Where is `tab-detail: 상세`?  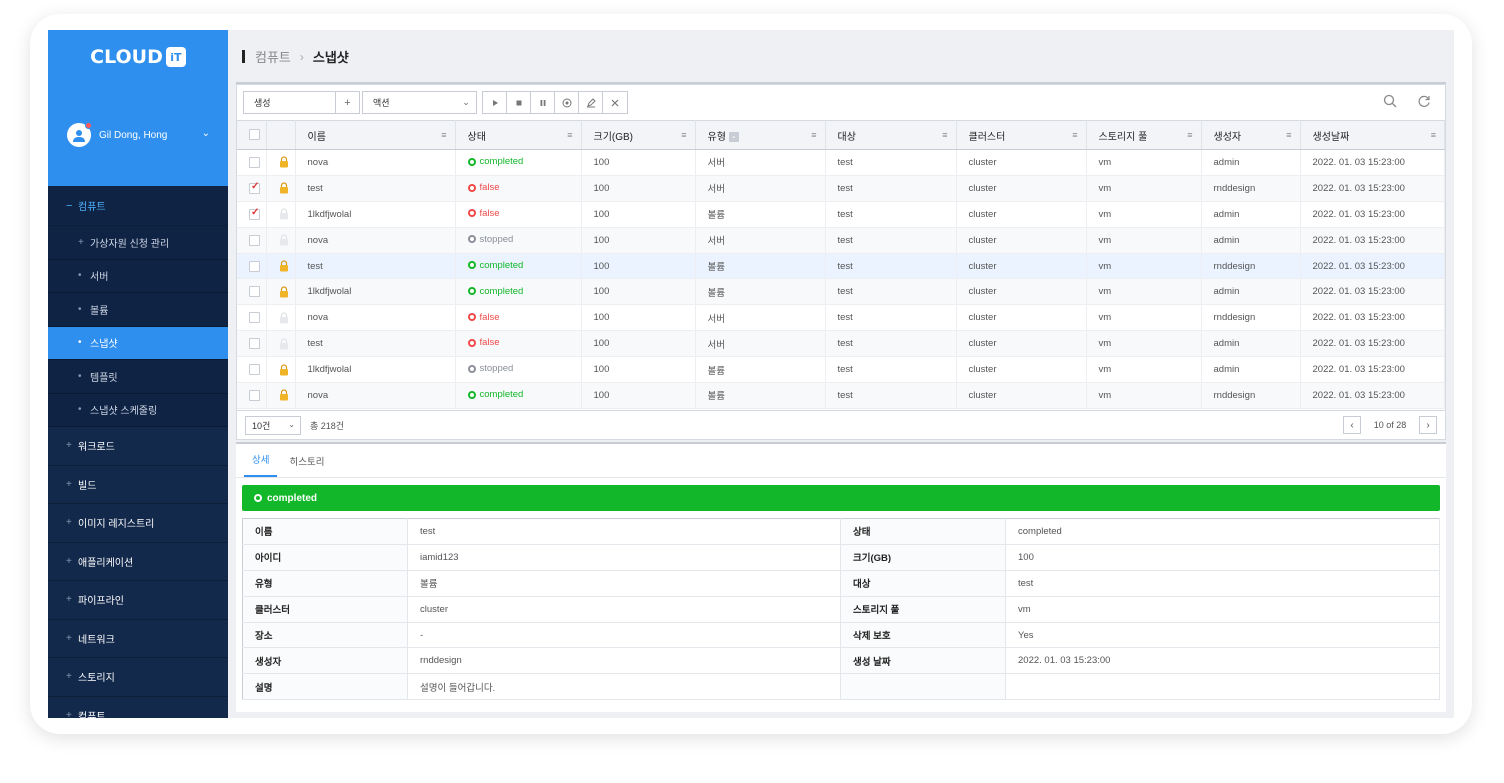 tab-detail: 상세 is located at coordinates (261, 464).